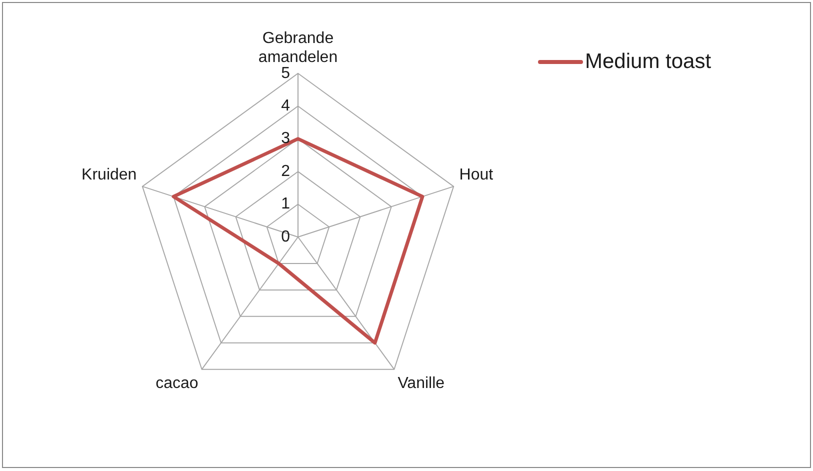 The image size is (813, 471). Describe the element at coordinates (648, 61) in the screenshot. I see `legend-label: Medium toast` at that location.